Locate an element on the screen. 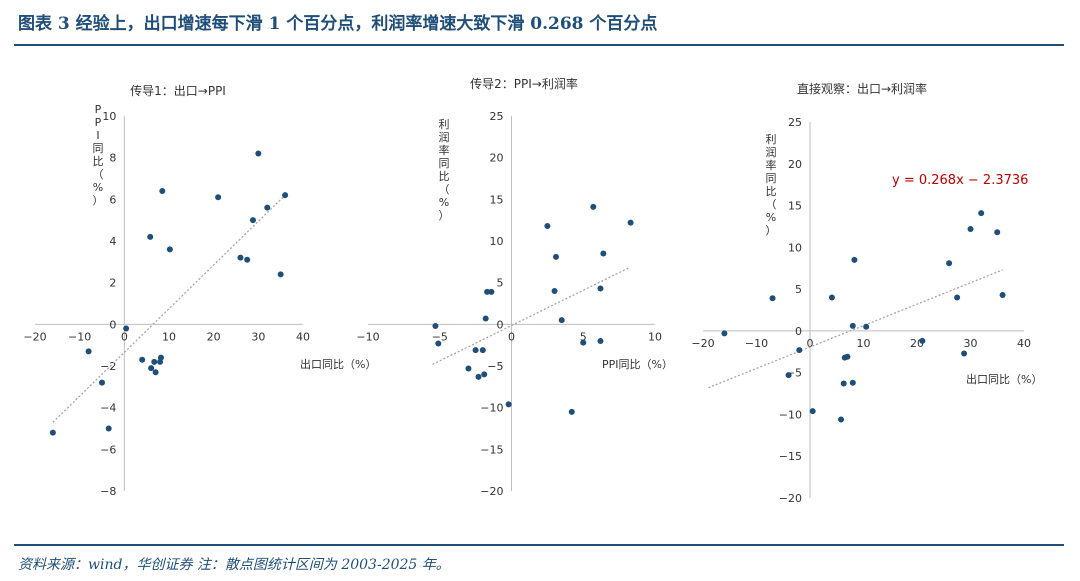 Image resolution: width=1080 pixels, height=581 pixels. y-tick-label: −4 is located at coordinates (108, 408).